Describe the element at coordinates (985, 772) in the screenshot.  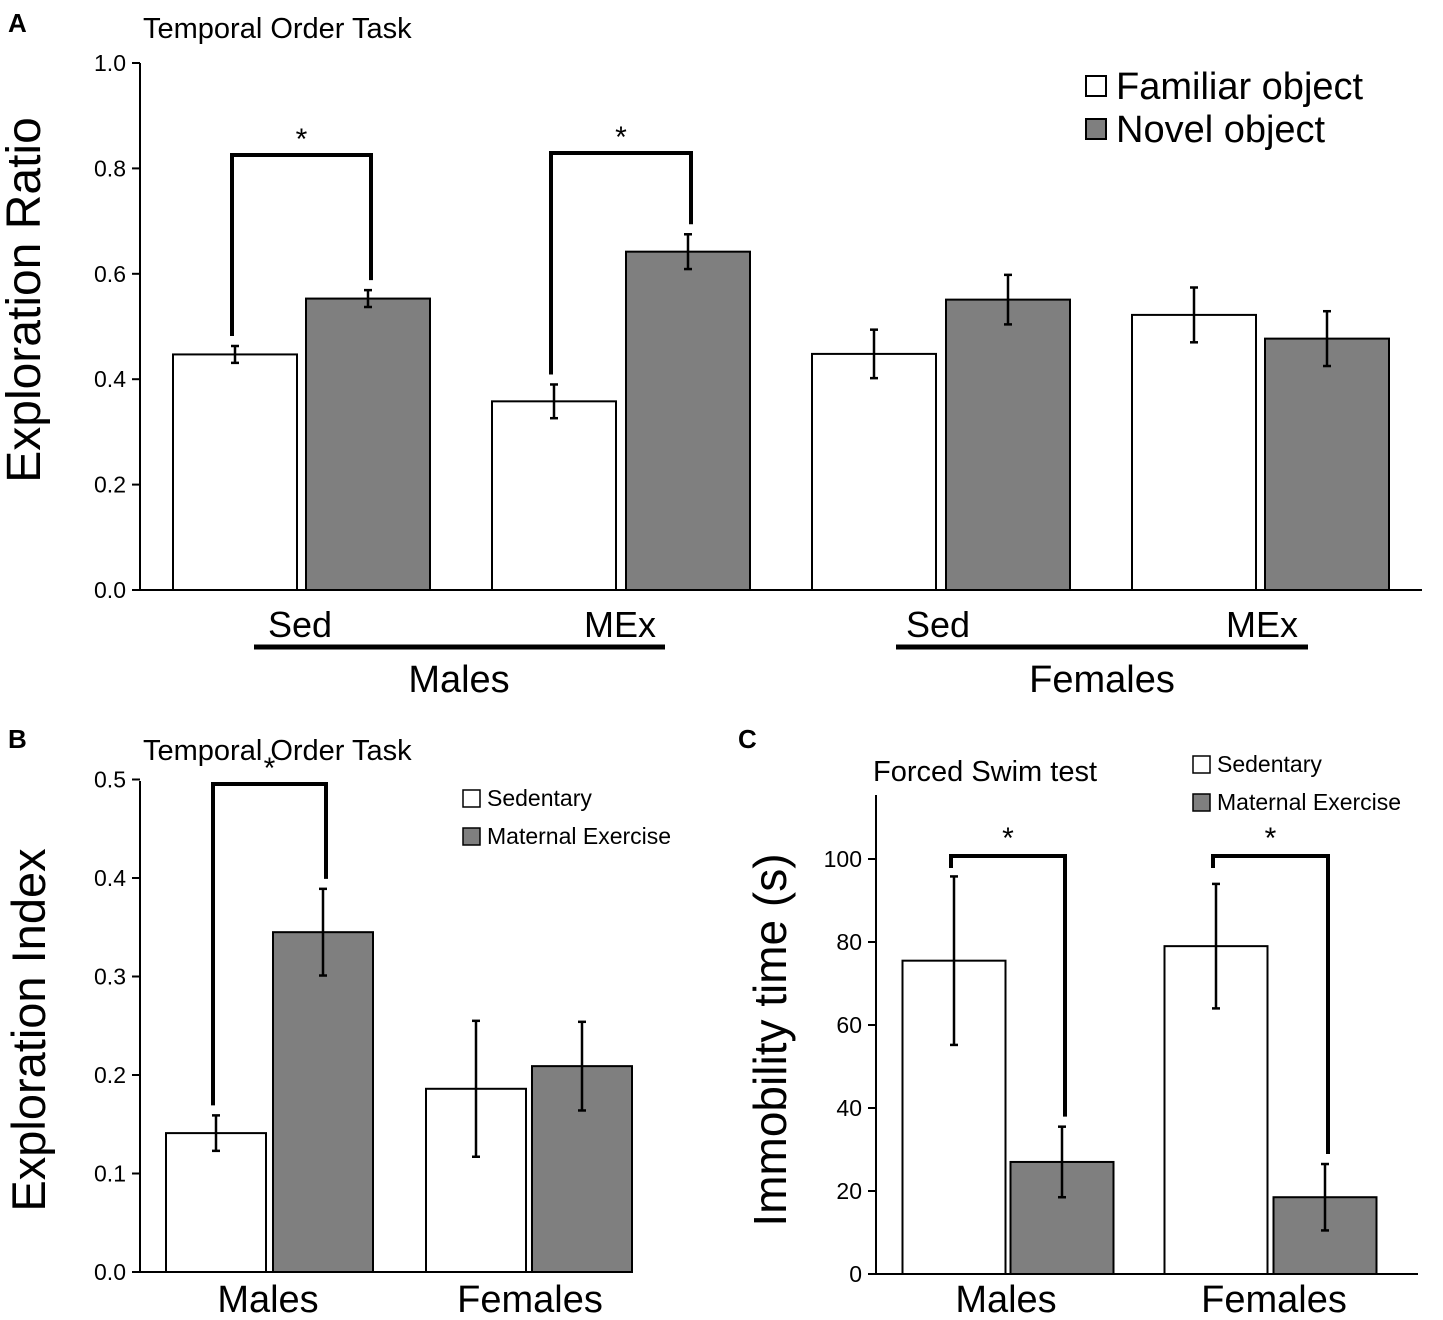
I see `panel-c-title: Forced Swim test` at that location.